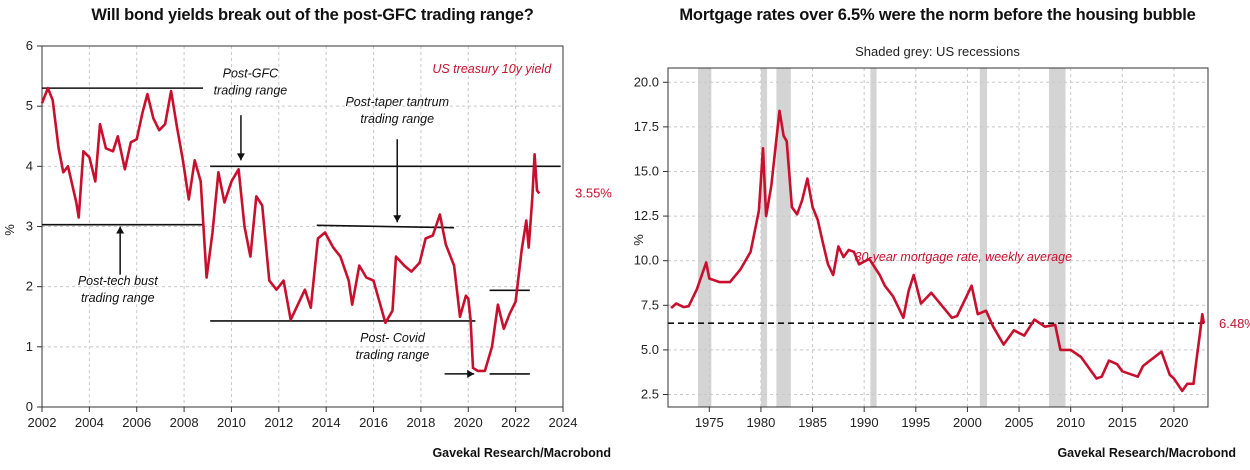 This screenshot has height=470, width=1250. Describe the element at coordinates (650, 394) in the screenshot. I see `y-tick-label: 2.5` at that location.